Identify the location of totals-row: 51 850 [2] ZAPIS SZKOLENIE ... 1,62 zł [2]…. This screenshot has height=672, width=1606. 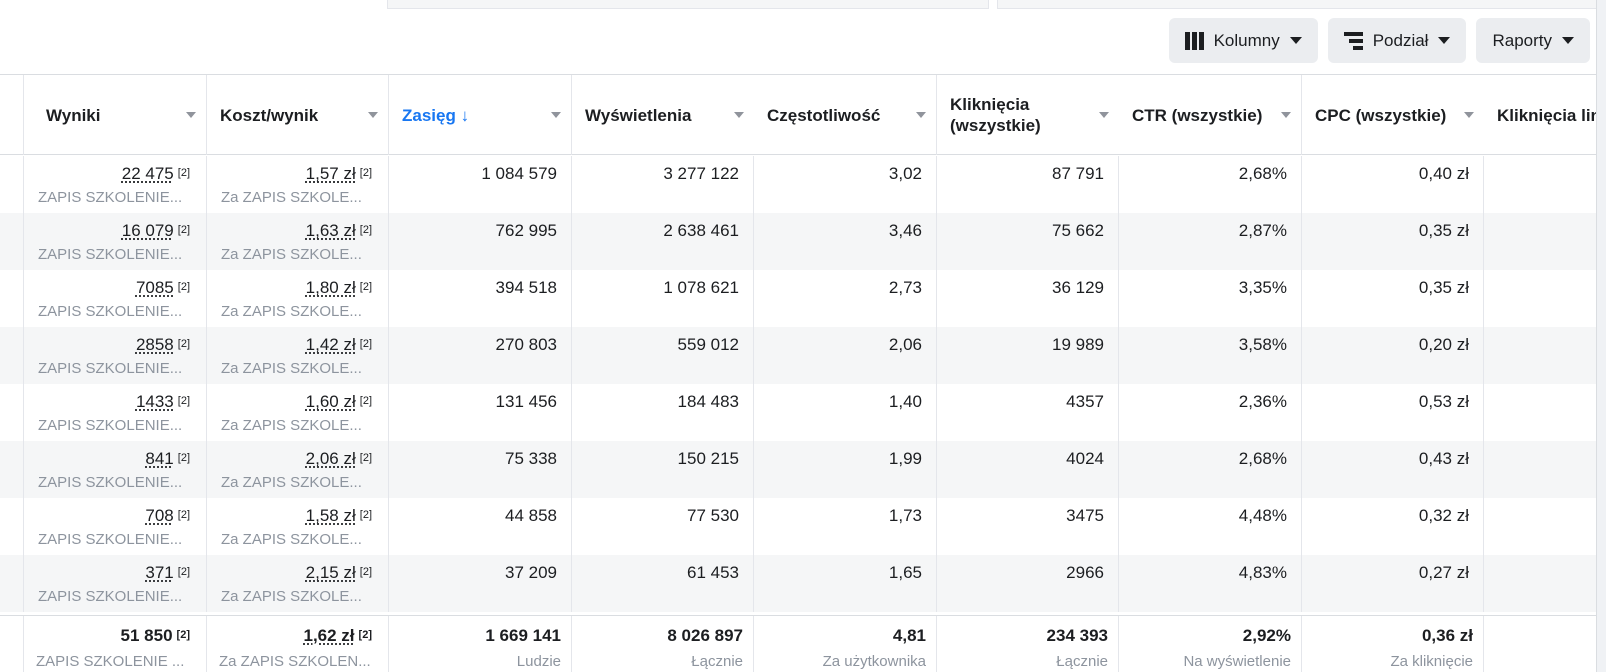
(798, 643).